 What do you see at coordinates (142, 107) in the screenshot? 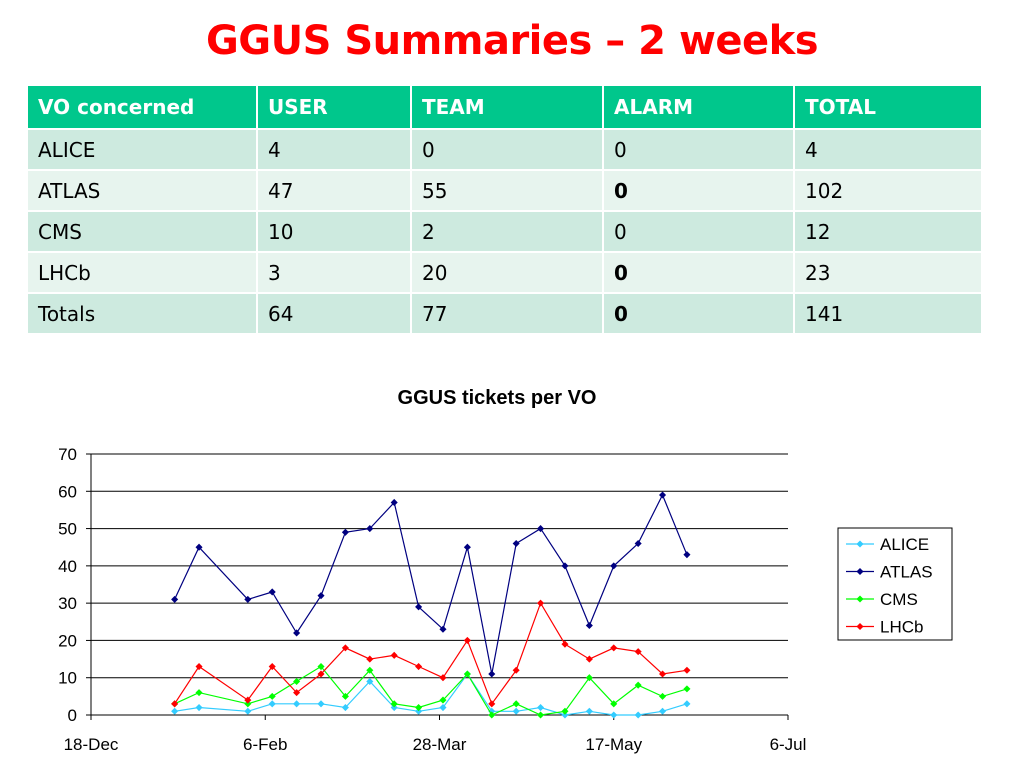
I see `header-vo: VO concerned` at bounding box center [142, 107].